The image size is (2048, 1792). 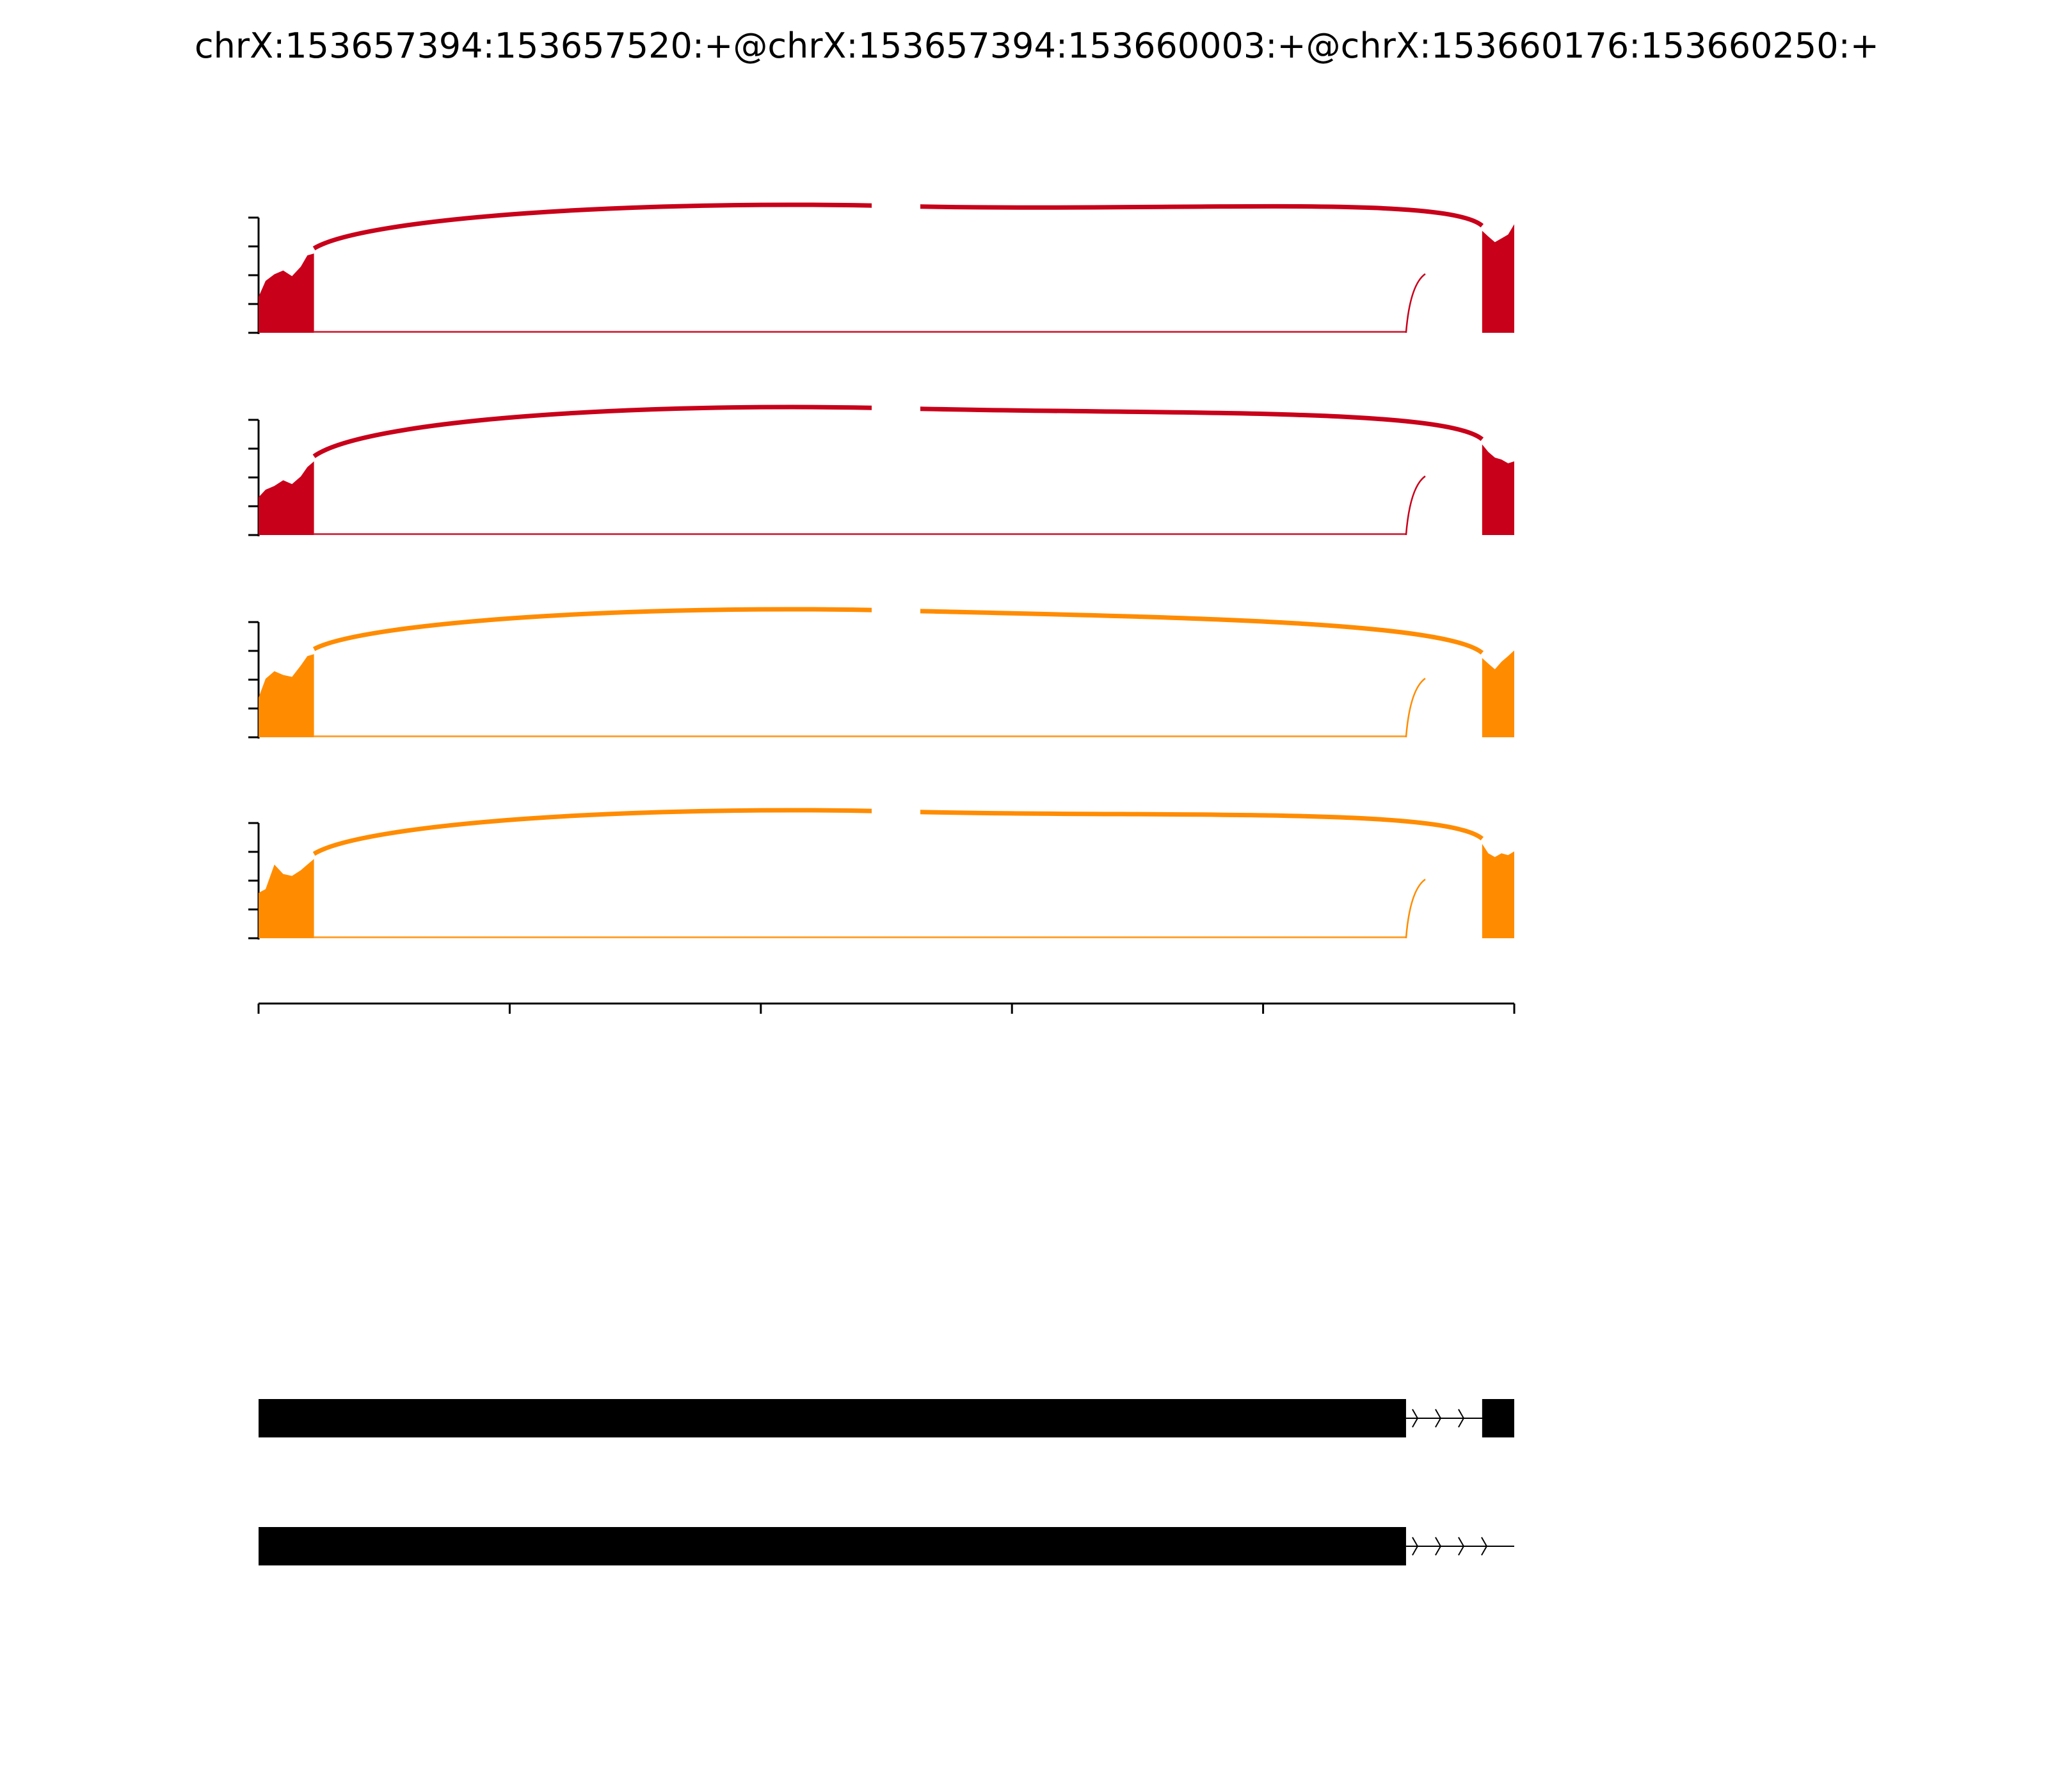 I want to click on transcript-track, so click(x=886, y=1482).